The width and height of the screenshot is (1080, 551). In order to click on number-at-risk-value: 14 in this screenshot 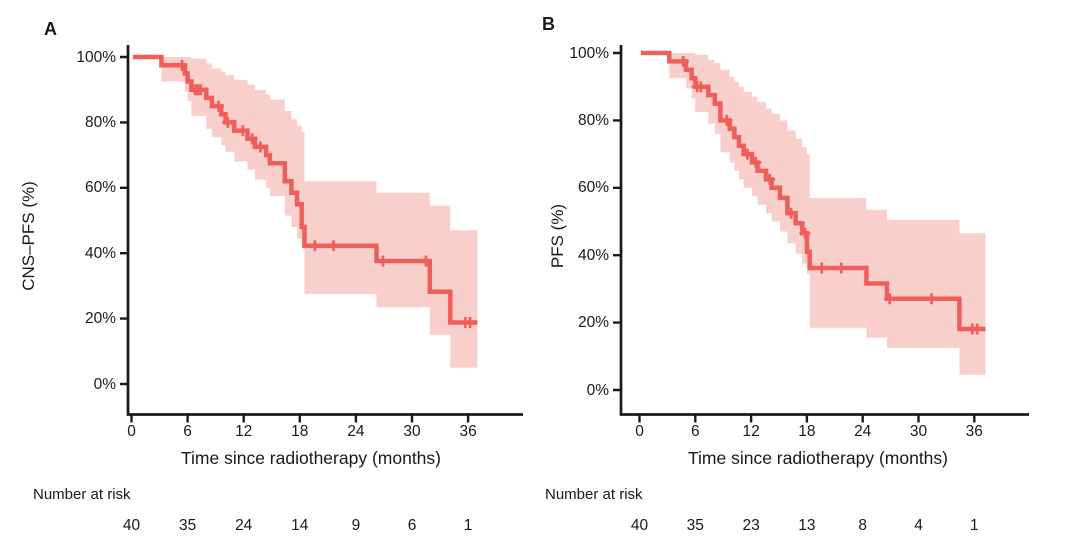, I will do `click(300, 525)`.